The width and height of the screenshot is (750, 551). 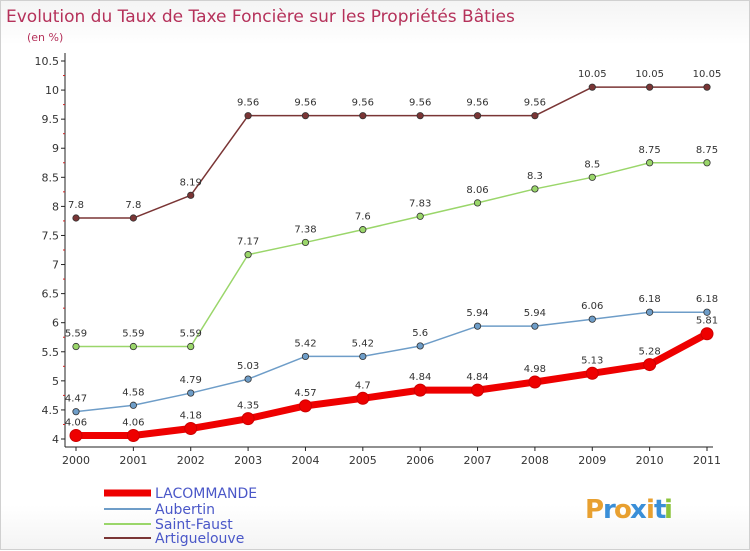 I want to click on data-label: 8.06, so click(x=477, y=190).